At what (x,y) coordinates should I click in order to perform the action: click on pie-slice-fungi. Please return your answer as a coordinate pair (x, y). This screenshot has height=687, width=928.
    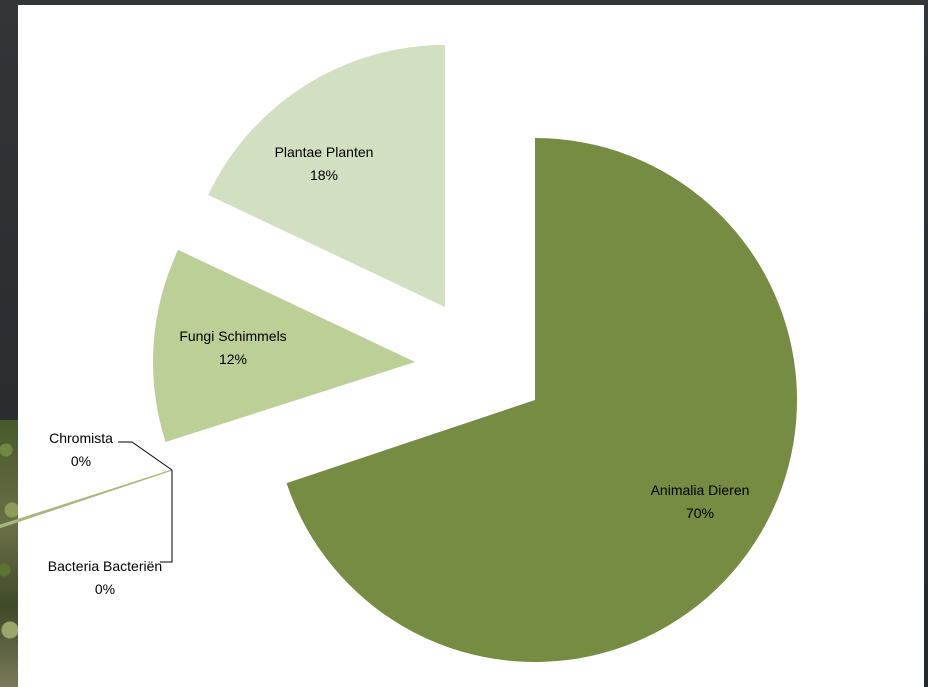
    Looking at the image, I should click on (284, 346).